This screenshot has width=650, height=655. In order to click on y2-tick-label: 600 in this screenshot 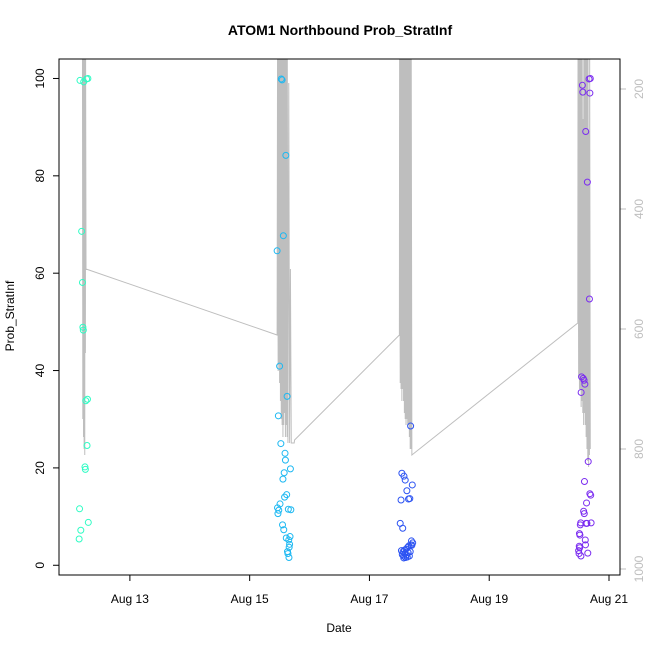, I will do `click(639, 329)`.